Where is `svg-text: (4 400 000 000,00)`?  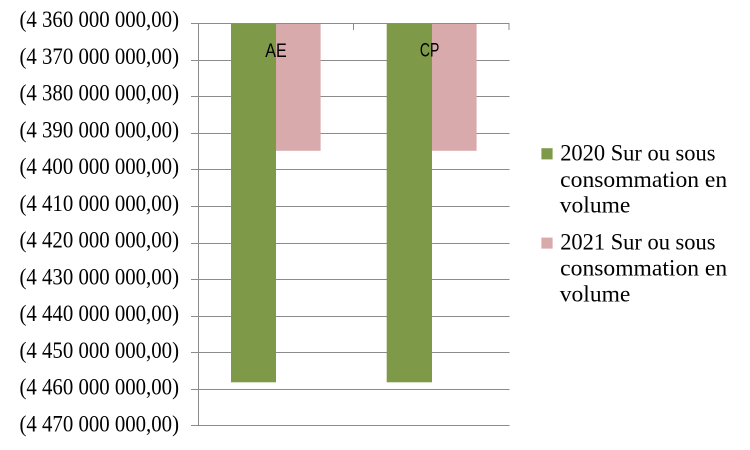
svg-text: (4 400 000 000,00) is located at coordinates (100, 166).